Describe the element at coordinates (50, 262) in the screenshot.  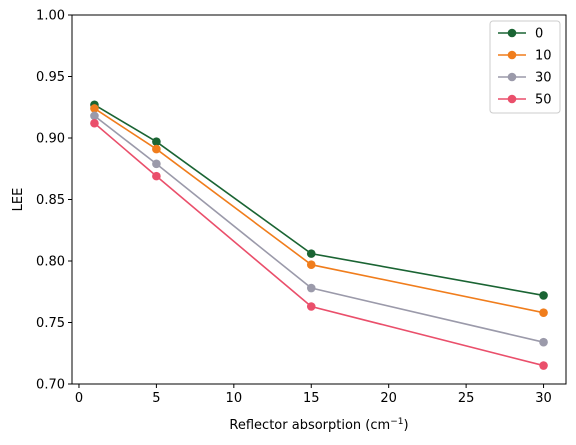
I see `y-tick-label: 0.80` at that location.